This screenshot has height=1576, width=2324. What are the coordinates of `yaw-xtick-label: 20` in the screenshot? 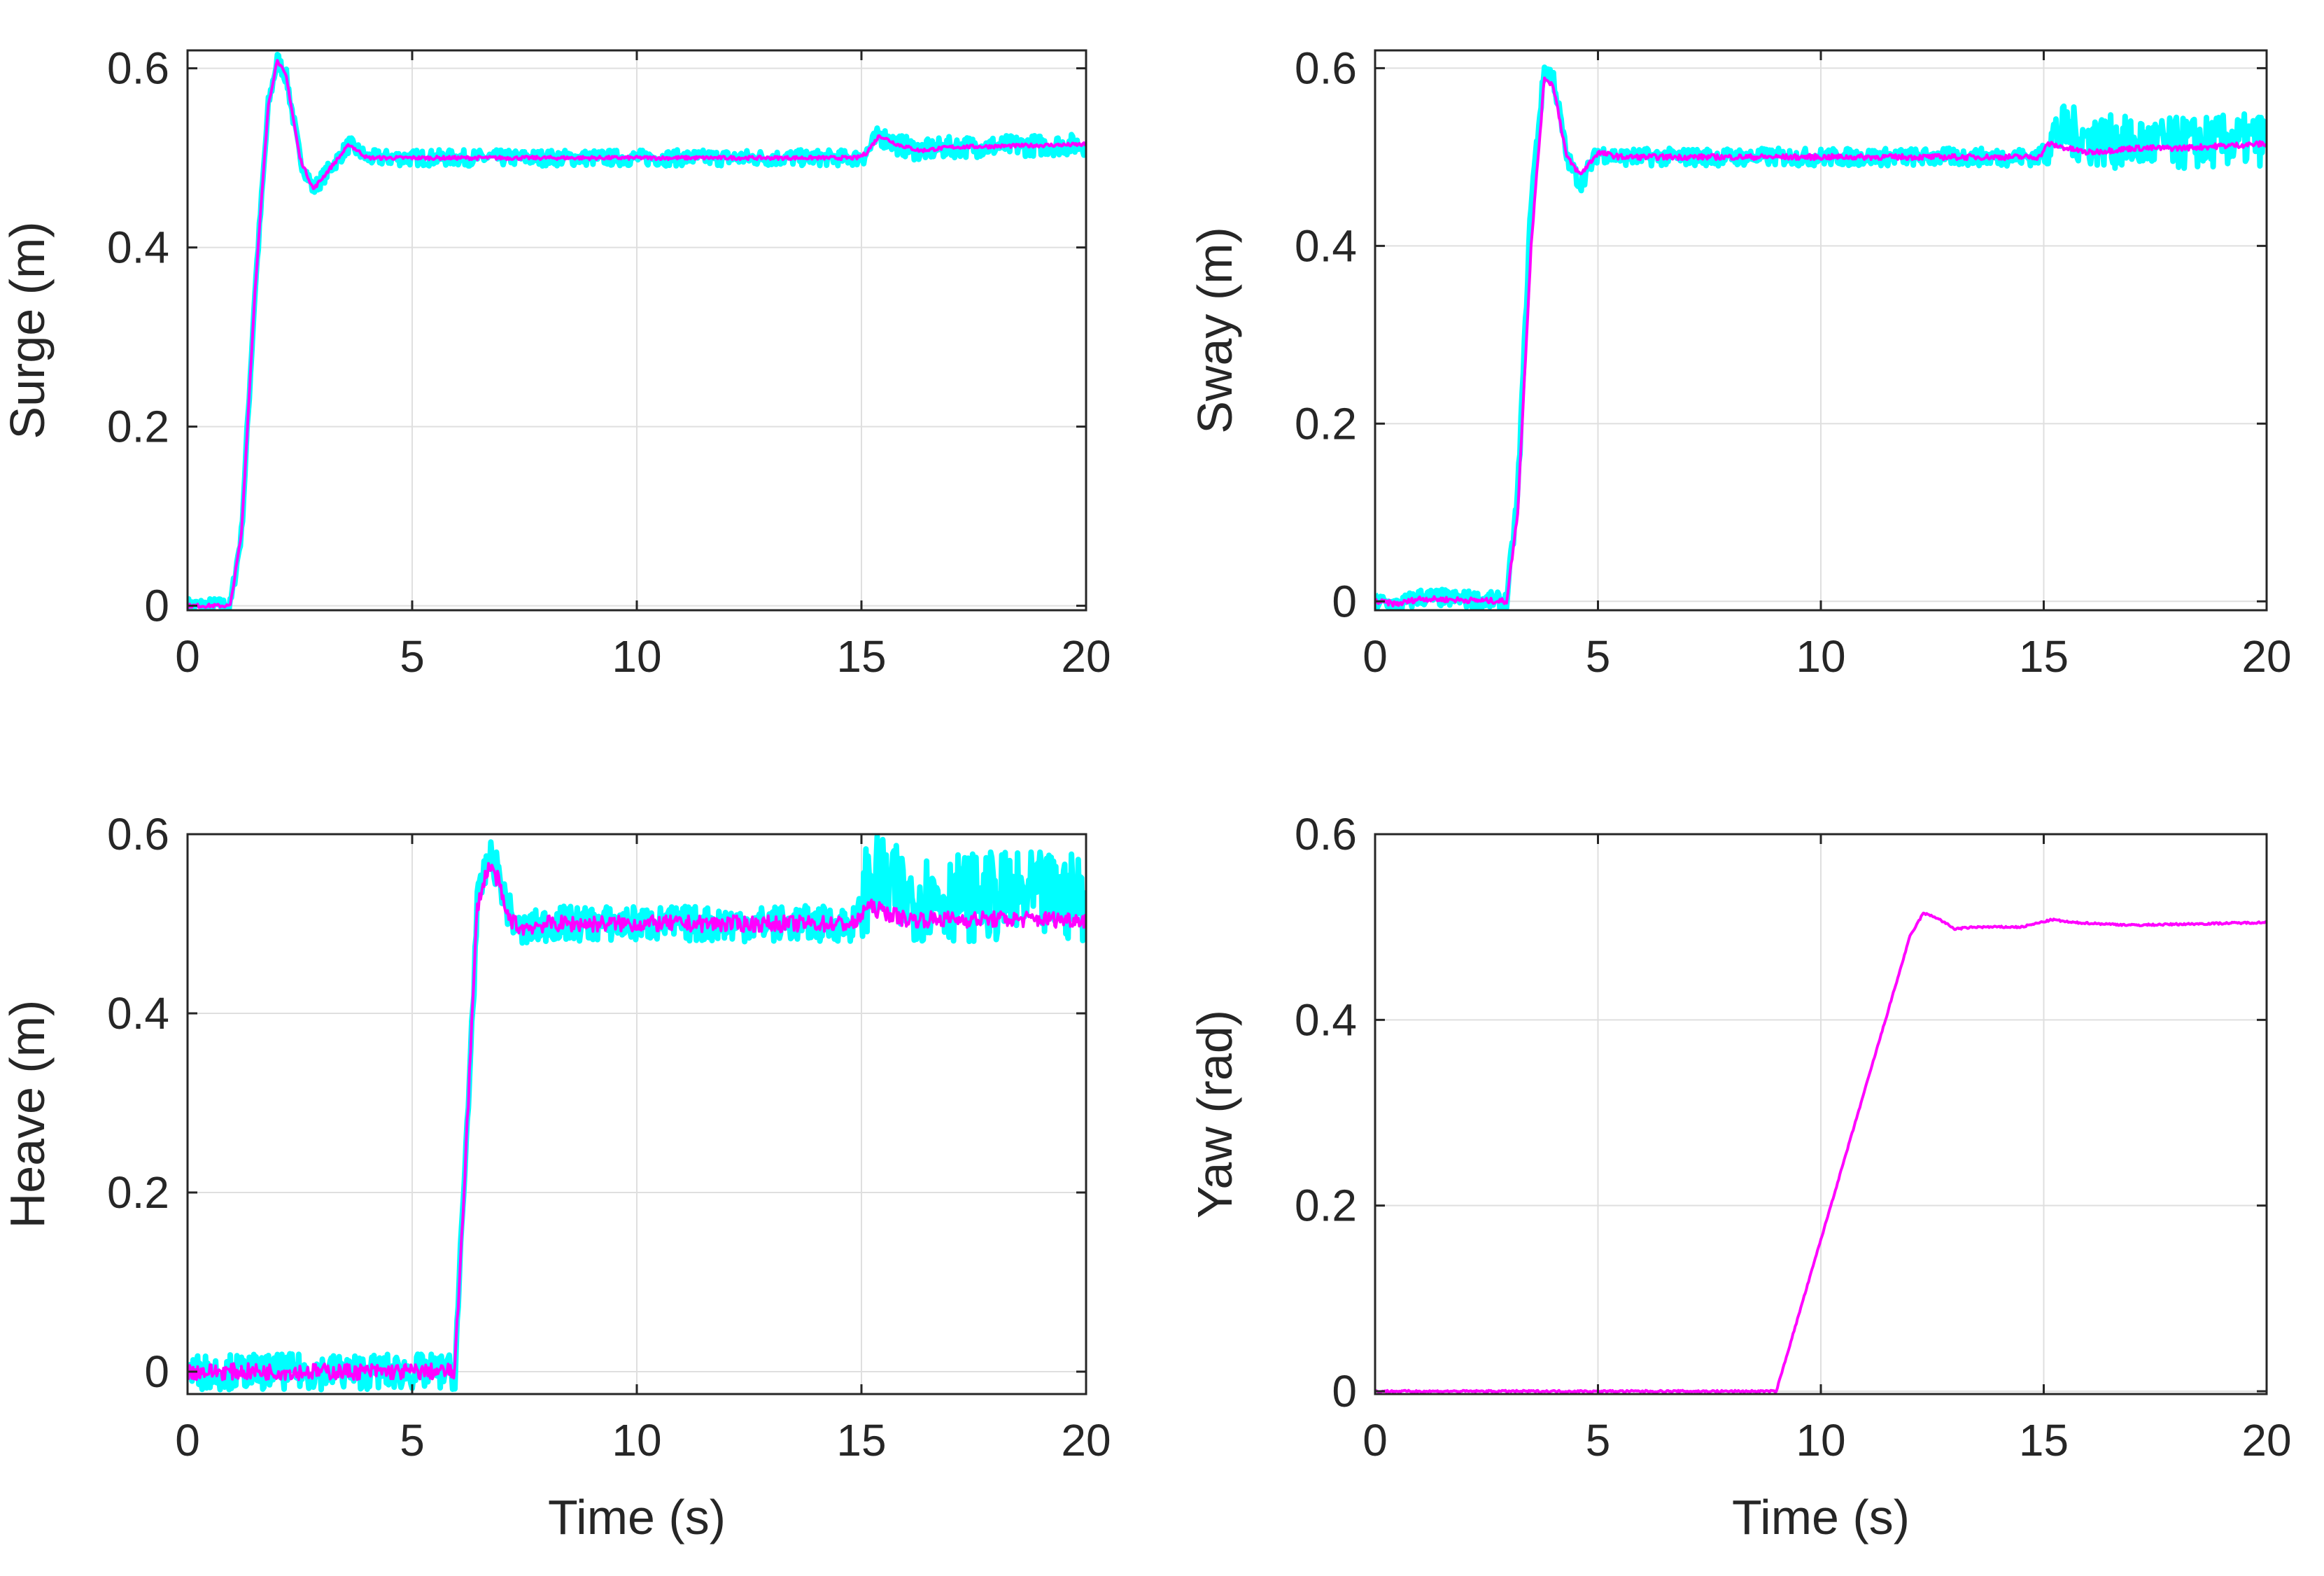 It's located at (2266, 1440).